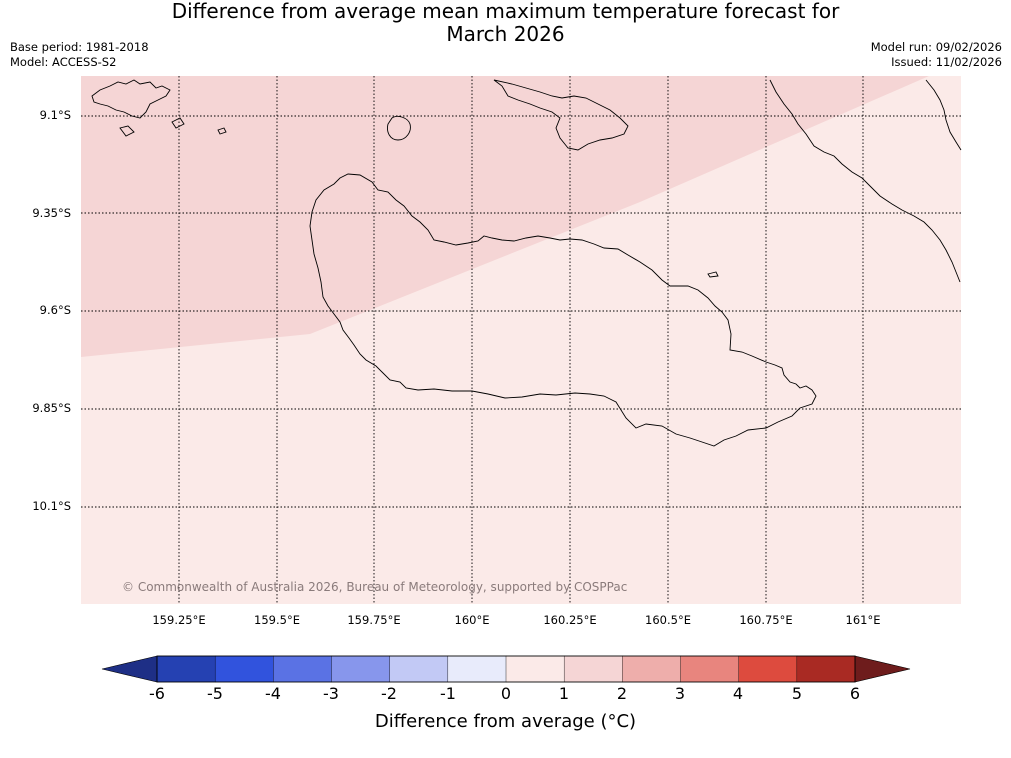  Describe the element at coordinates (127, 131) in the screenshot. I see `coastline-nw-islet-a` at that location.